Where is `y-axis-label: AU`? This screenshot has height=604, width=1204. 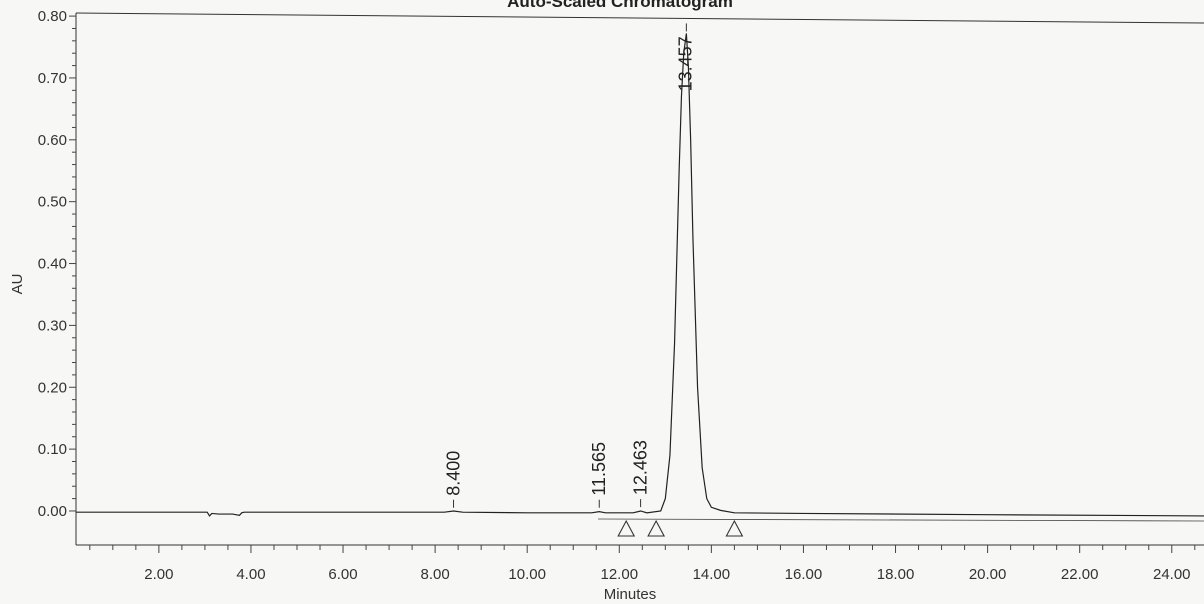
y-axis-label: AU is located at coordinates (17, 284).